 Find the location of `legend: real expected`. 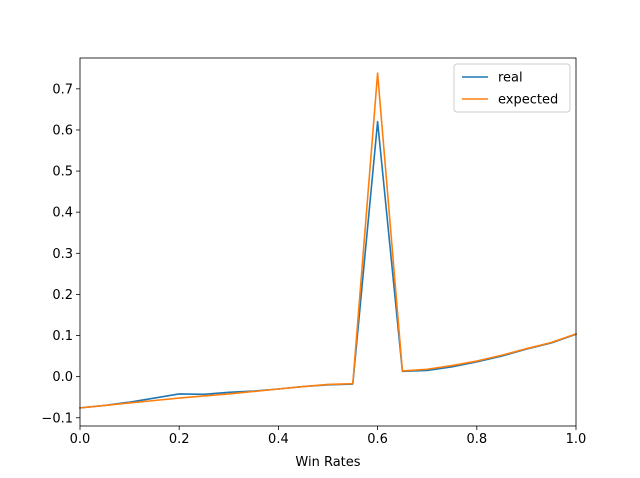

legend: real expected is located at coordinates (512, 88).